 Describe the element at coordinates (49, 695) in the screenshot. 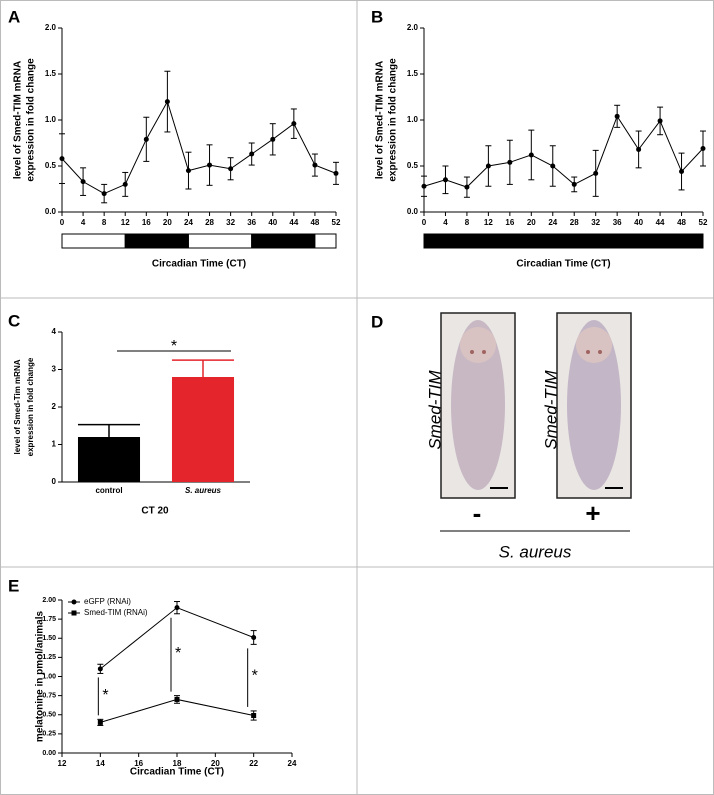

I see `y-tick-label: 0.75` at that location.